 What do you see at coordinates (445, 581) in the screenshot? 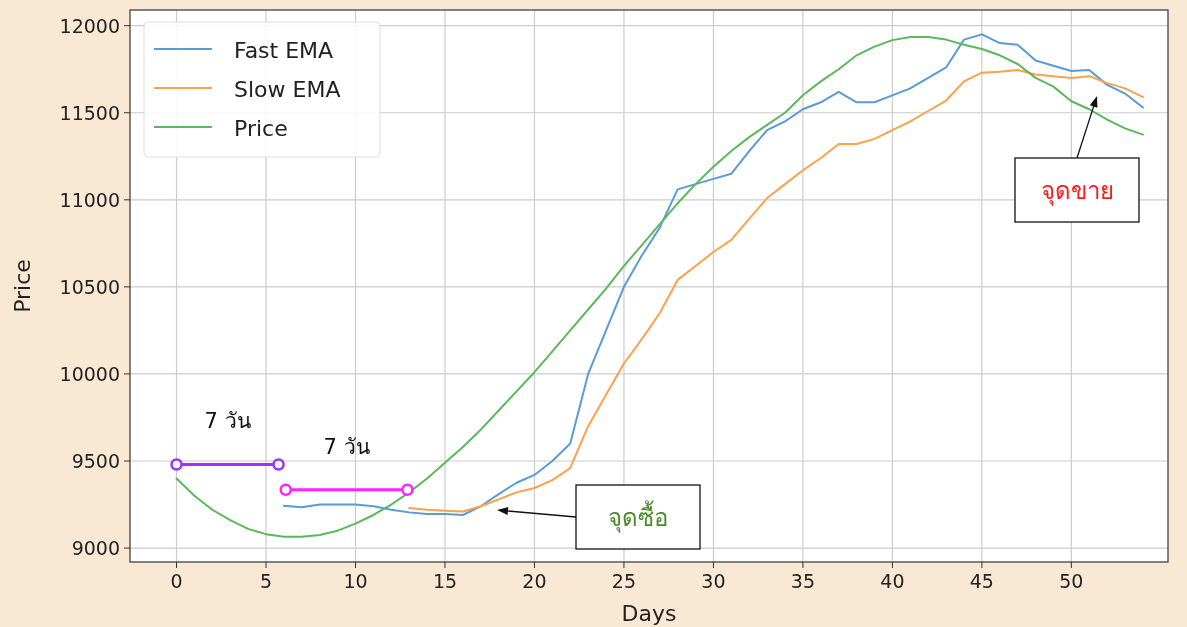
I see `x-tick-label: 15` at bounding box center [445, 581].